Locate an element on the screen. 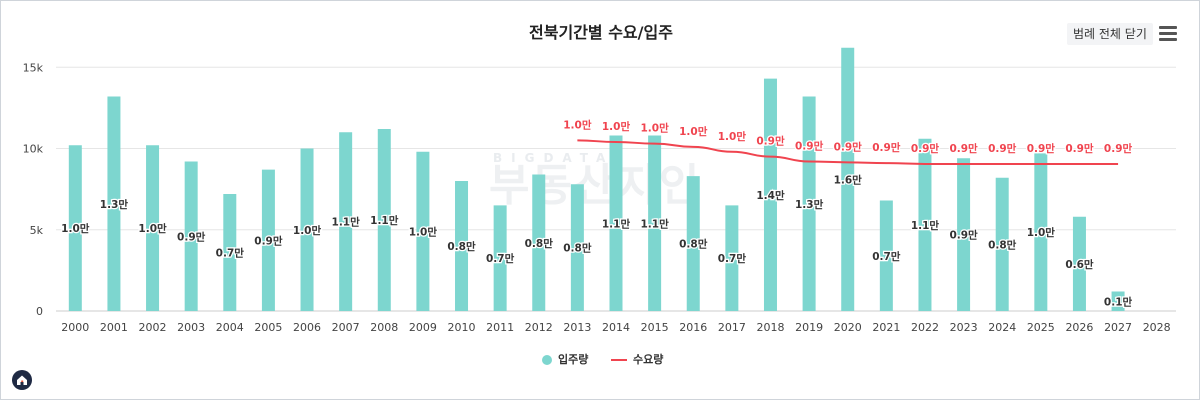 This screenshot has height=401, width=1200. bar-2006 is located at coordinates (307, 229).